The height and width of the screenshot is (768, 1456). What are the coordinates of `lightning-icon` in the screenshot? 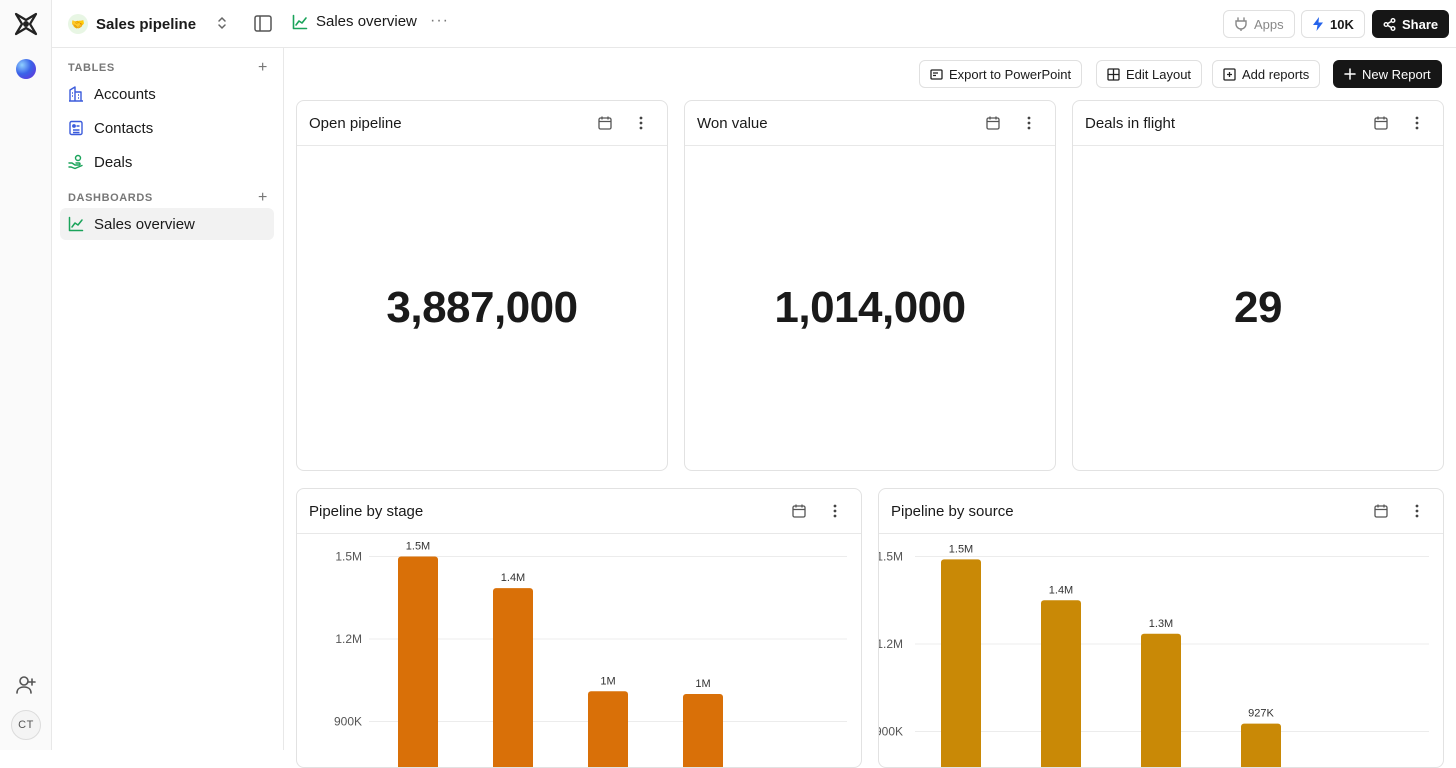 It's located at (1318, 24).